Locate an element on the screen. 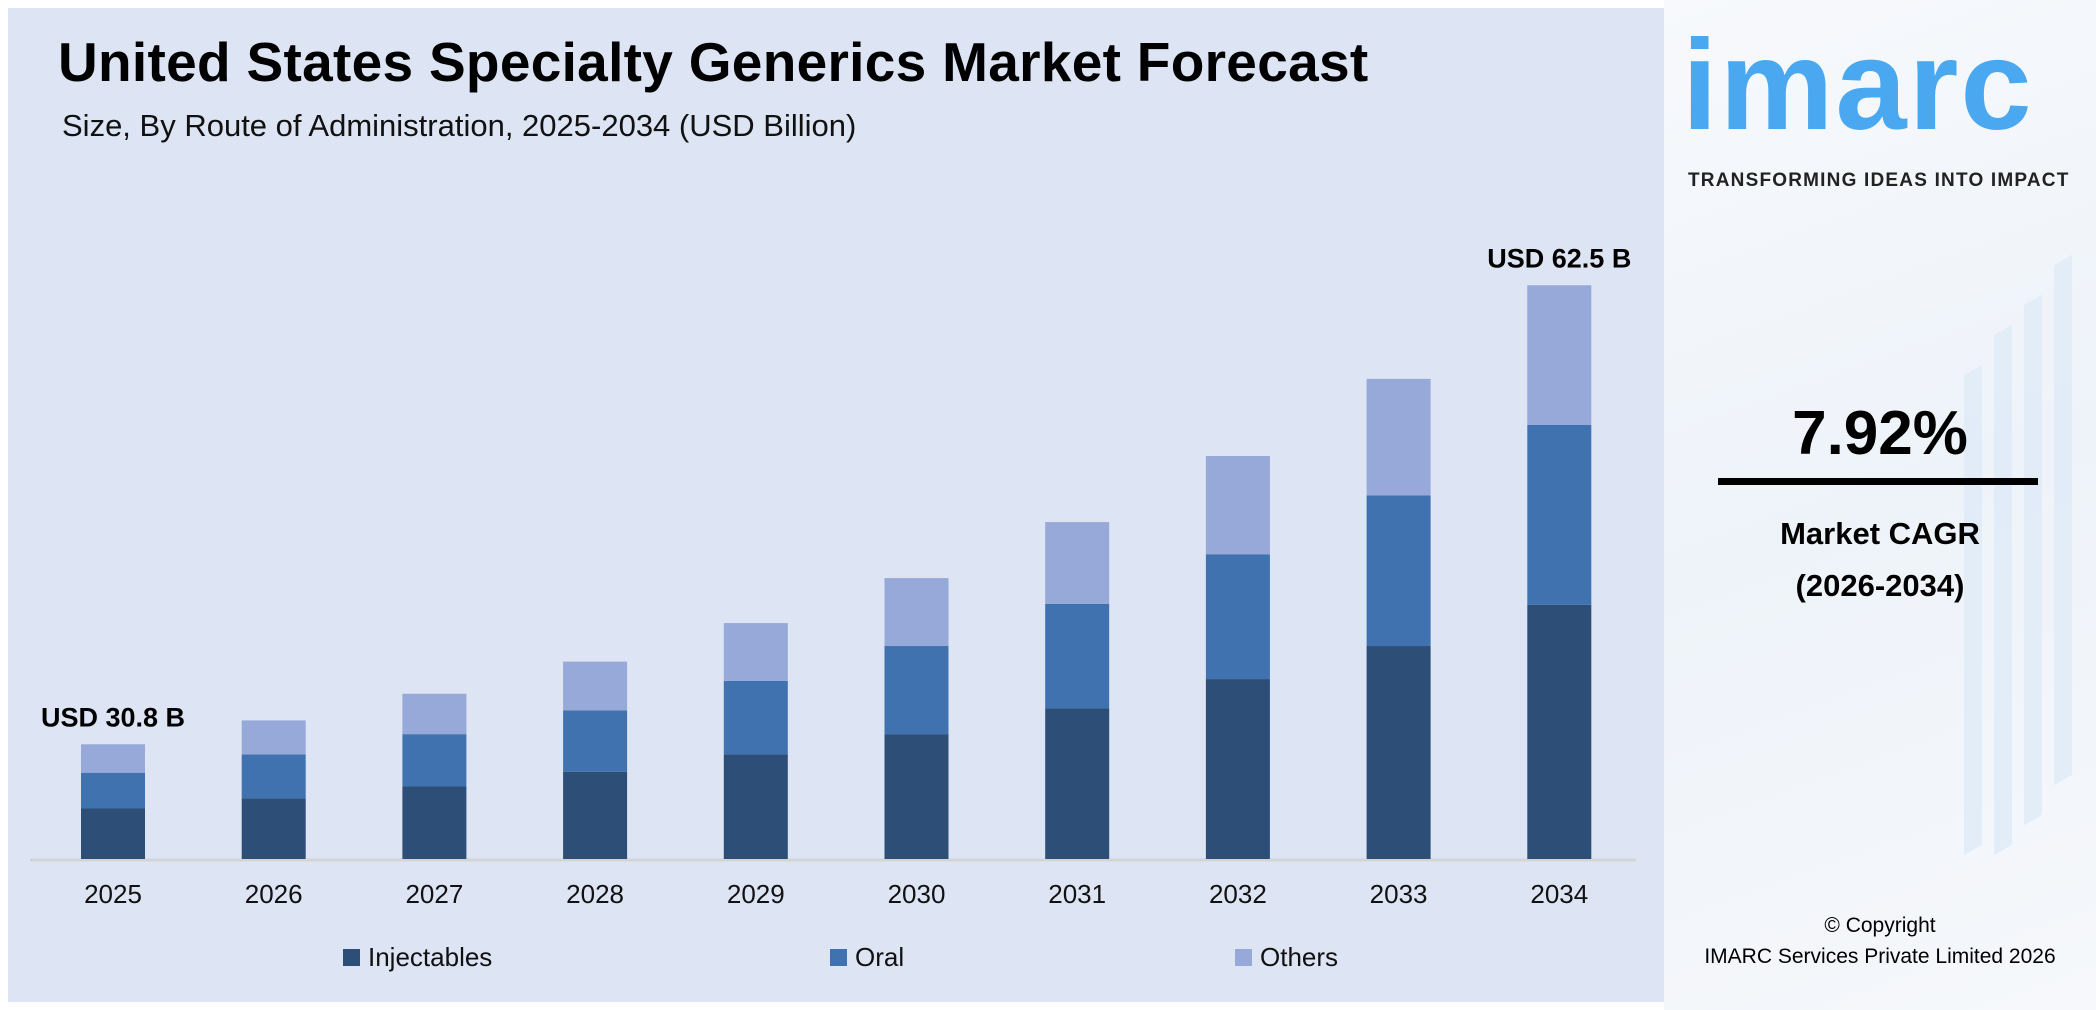  x-tick-label: 2032 is located at coordinates (1238, 894).